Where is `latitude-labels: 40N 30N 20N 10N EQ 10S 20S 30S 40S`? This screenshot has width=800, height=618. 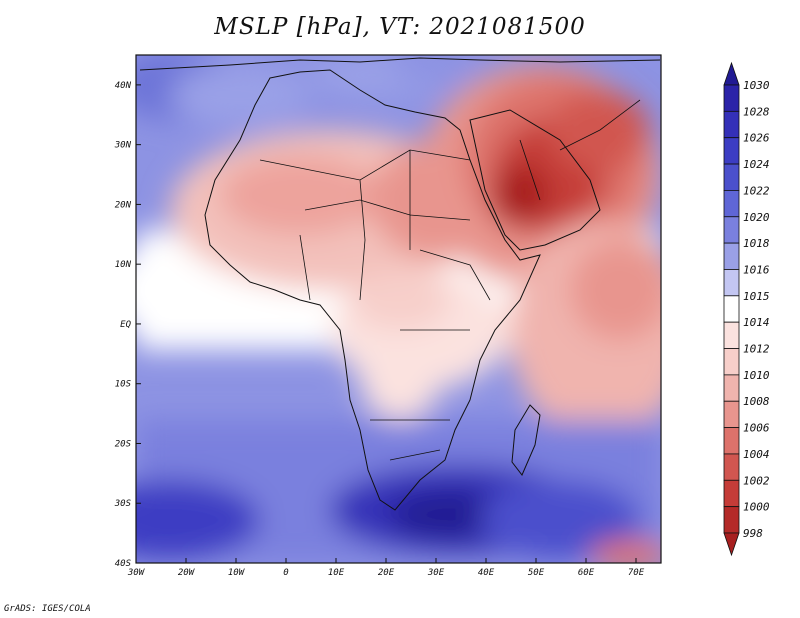 latitude-labels: 40N 30N 20N 10N EQ 10S 20S 30S 40S is located at coordinates (123, 325).